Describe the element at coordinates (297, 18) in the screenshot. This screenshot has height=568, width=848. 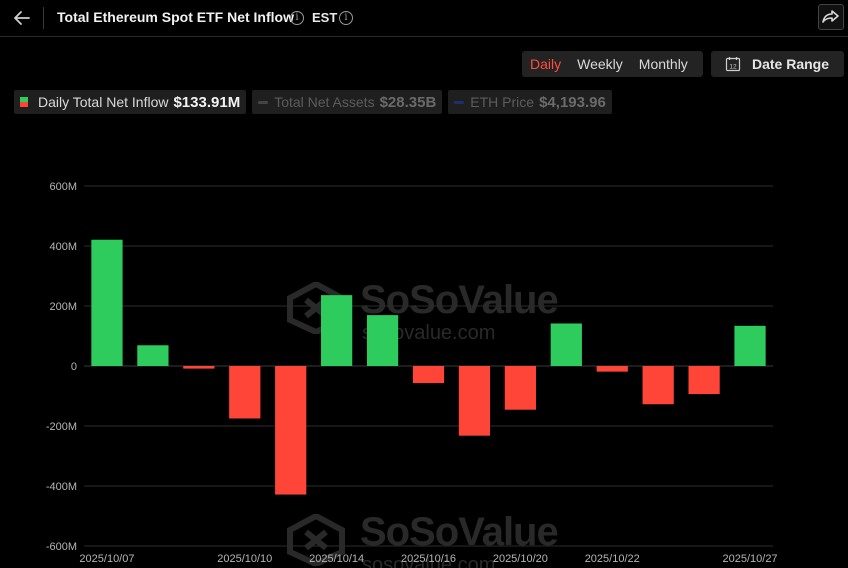
I see `info-icon: i` at that location.